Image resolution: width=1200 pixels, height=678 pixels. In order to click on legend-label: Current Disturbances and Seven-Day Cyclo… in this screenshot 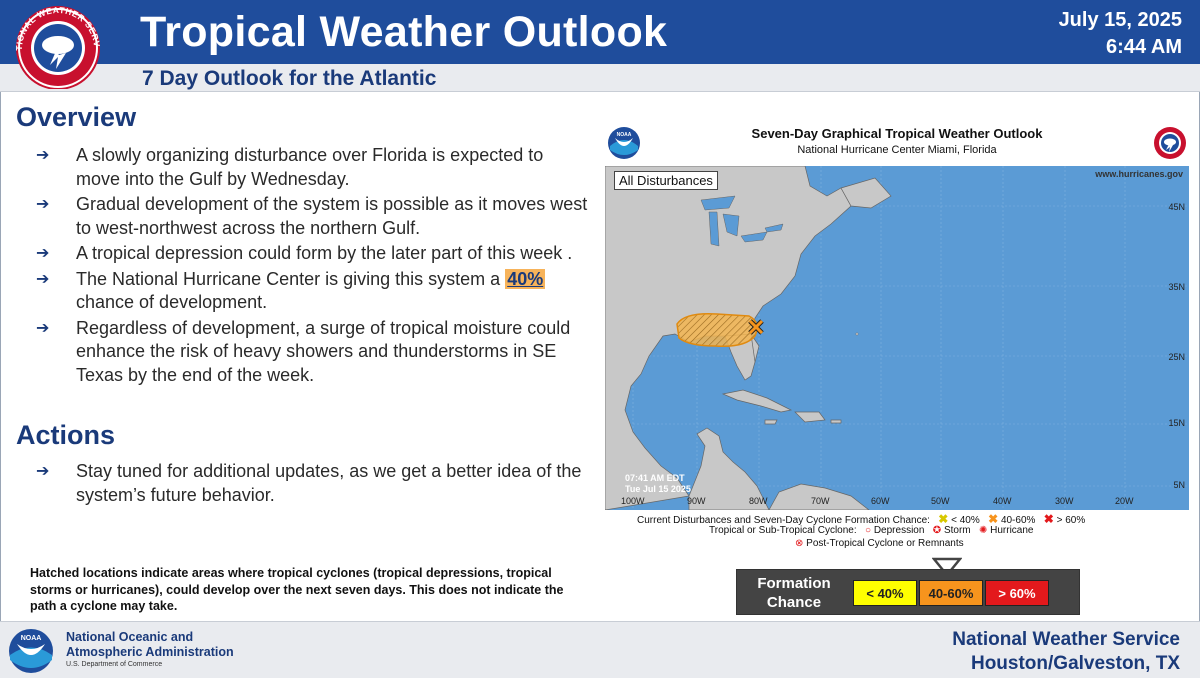, I will do `click(783, 520)`.